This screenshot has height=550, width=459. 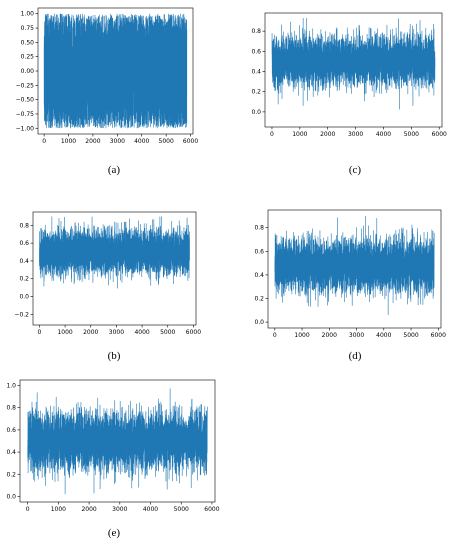 What do you see at coordinates (25, 128) in the screenshot?
I see `y-tick-label: −1.00` at bounding box center [25, 128].